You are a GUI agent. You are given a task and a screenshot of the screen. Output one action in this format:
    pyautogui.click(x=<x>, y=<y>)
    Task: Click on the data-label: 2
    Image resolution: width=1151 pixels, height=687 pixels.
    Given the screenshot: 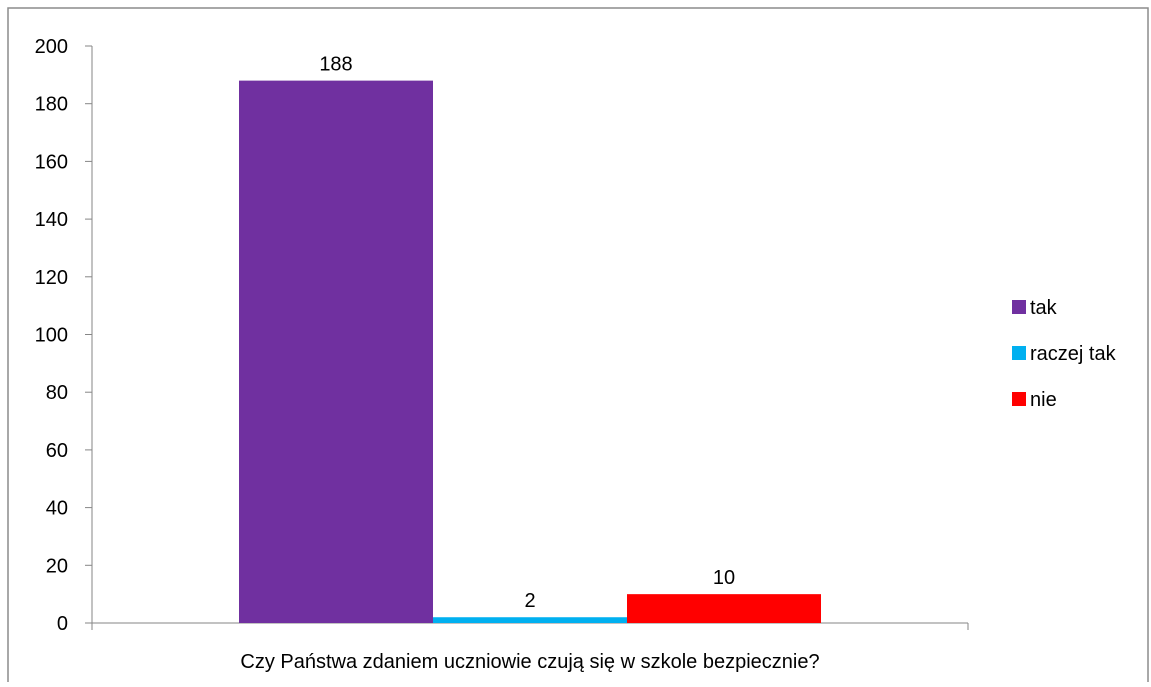 What is the action you would take?
    pyautogui.click(x=529, y=601)
    